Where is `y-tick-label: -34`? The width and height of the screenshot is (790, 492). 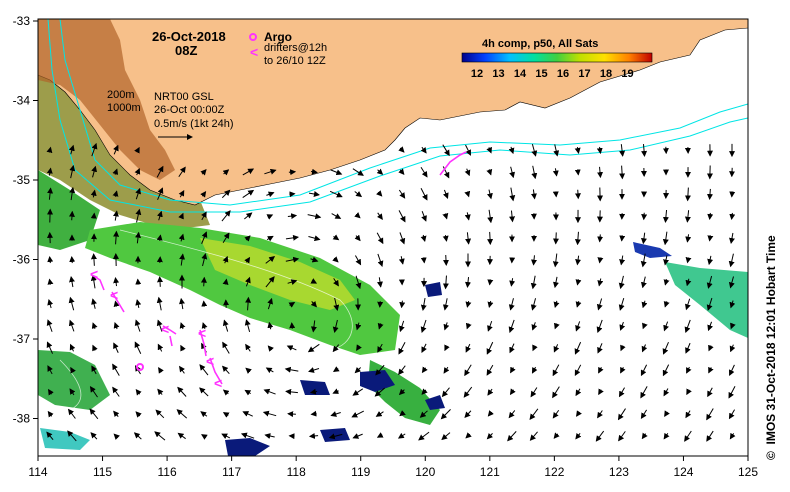 y-tick-label: -34 is located at coordinates (22, 101).